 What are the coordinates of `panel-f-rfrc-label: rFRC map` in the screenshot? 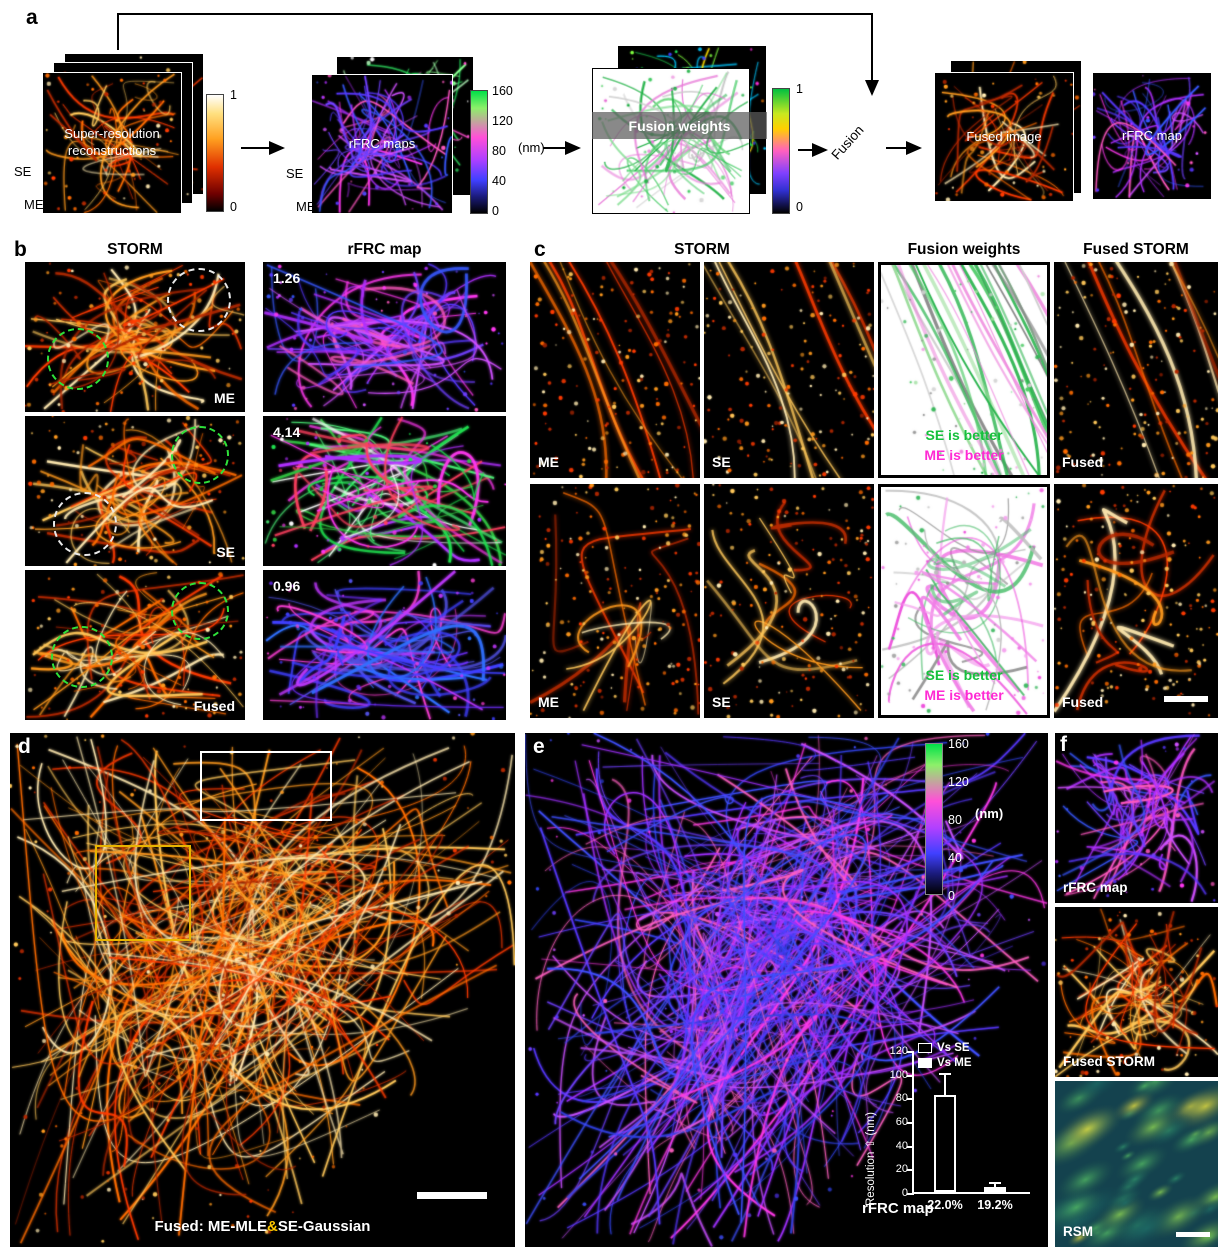 It's located at (1095, 887).